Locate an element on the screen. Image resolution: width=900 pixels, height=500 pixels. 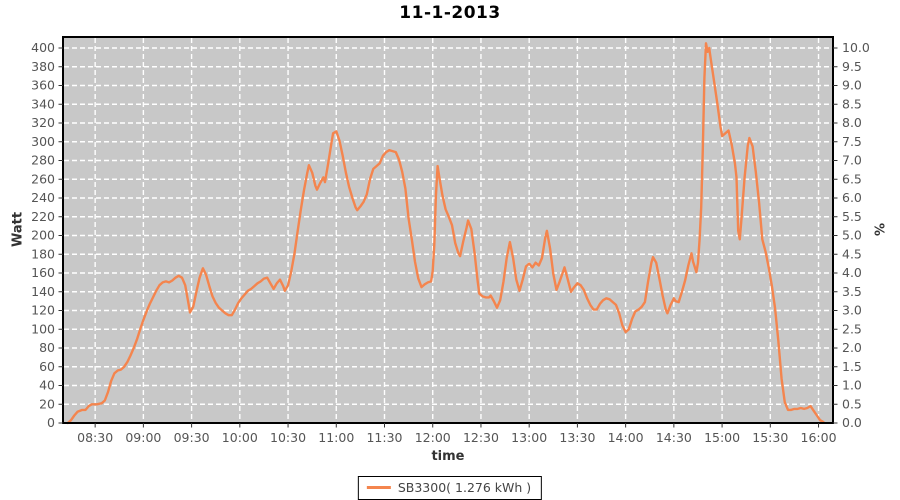
pct-tick-label: 3.5 is located at coordinates (852, 291).